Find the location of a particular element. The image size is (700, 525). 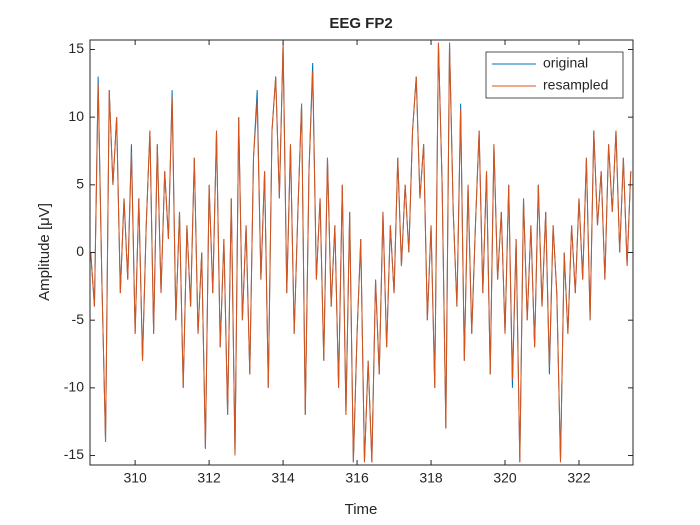

y-tick-label: -10 is located at coordinates (74, 387).